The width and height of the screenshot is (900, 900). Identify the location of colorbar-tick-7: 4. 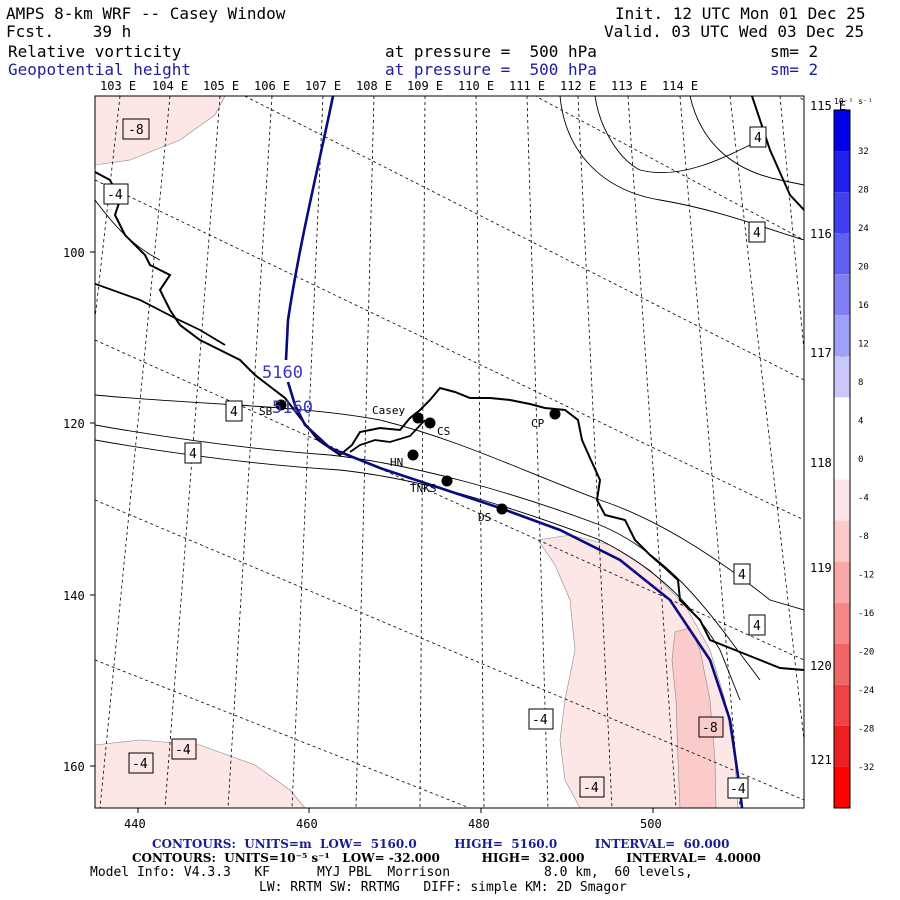
(860, 422).